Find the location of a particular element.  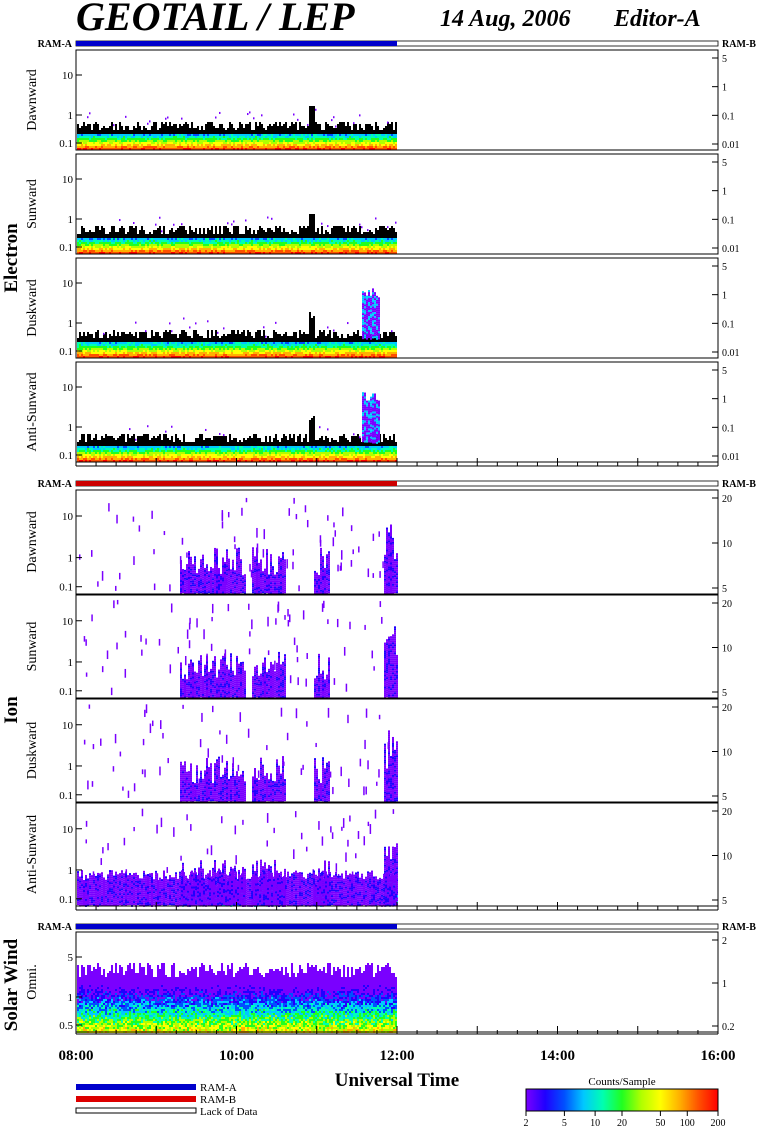

colorbar-title: Counts/Sample is located at coordinates (621, 1082).